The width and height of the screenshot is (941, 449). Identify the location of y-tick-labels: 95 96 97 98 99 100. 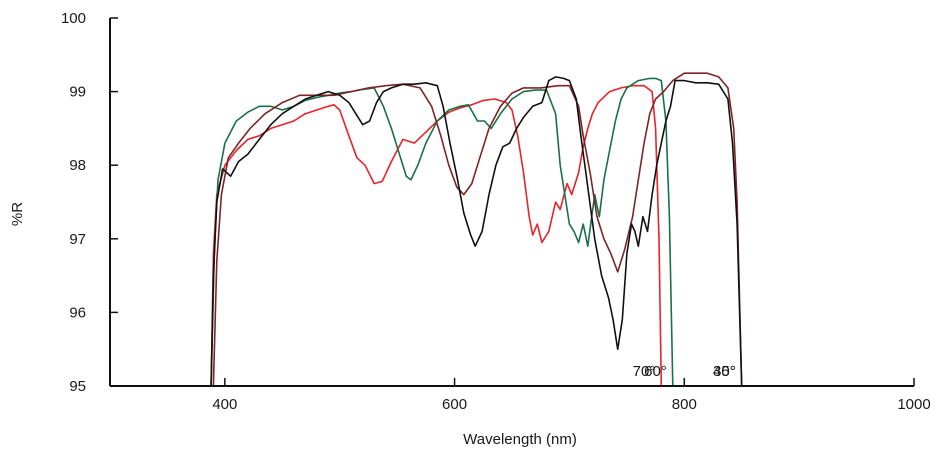
(73, 202).